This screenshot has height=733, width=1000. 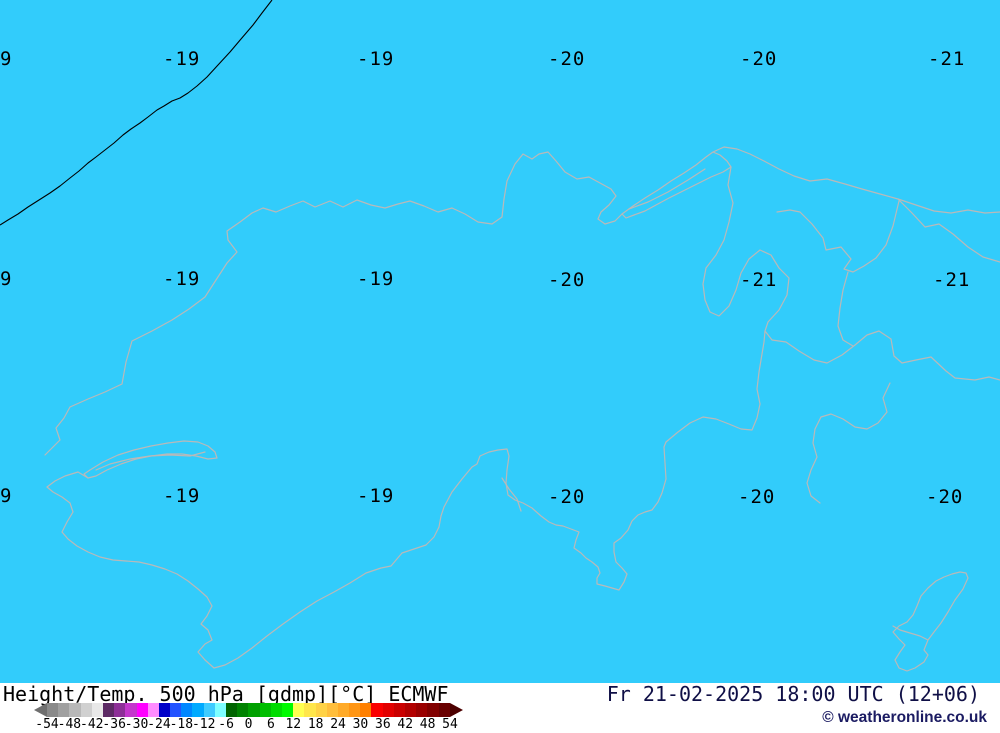 What do you see at coordinates (47, 724) in the screenshot?
I see `colorbar-tick-label: -54` at bounding box center [47, 724].